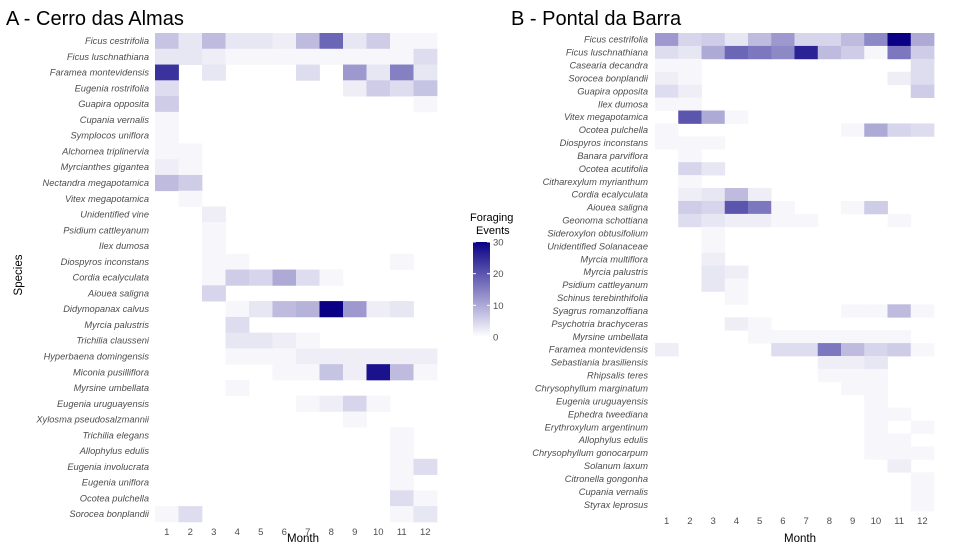 The height and width of the screenshot is (545, 960). What do you see at coordinates (297, 532) in the screenshot?
I see `panel-a-month-ticks: 1 2 3 4 5 6 7 8 9 10 11 12` at bounding box center [297, 532].